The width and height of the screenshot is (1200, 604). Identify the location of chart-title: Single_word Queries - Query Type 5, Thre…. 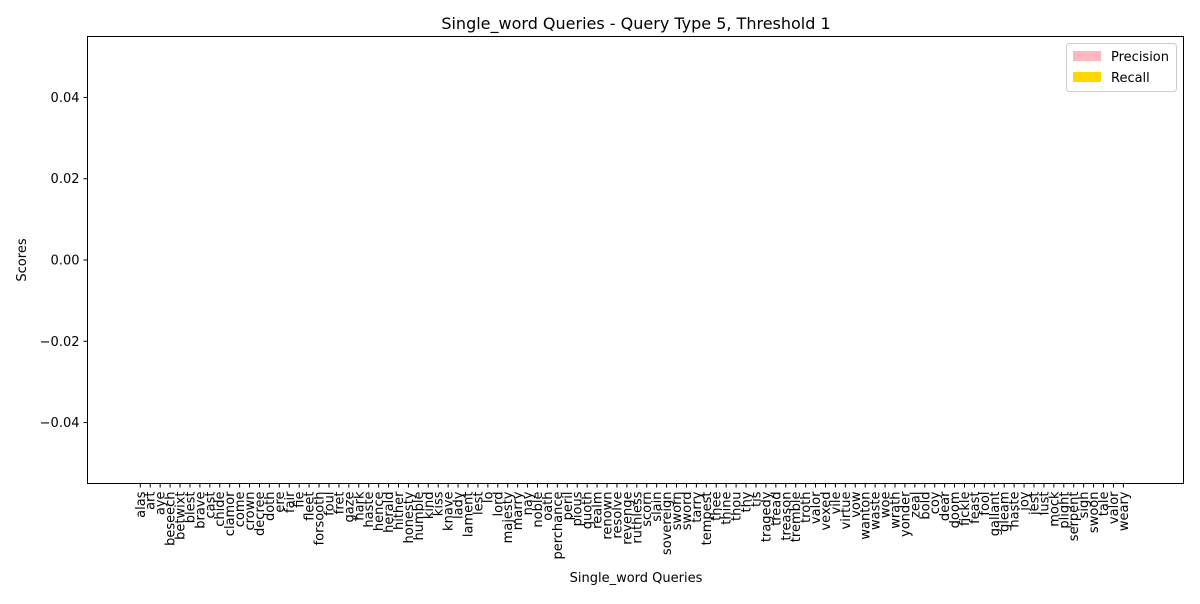
(635, 24).